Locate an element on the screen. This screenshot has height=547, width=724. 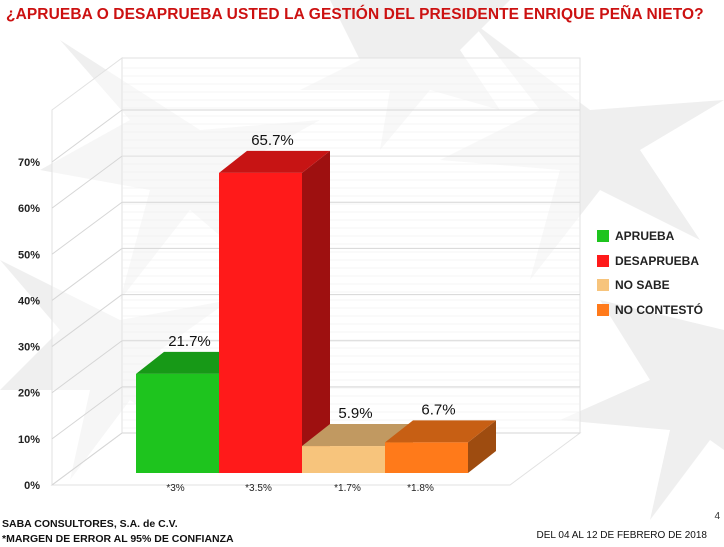
y-tick-label: 0% is located at coordinates (32, 486).